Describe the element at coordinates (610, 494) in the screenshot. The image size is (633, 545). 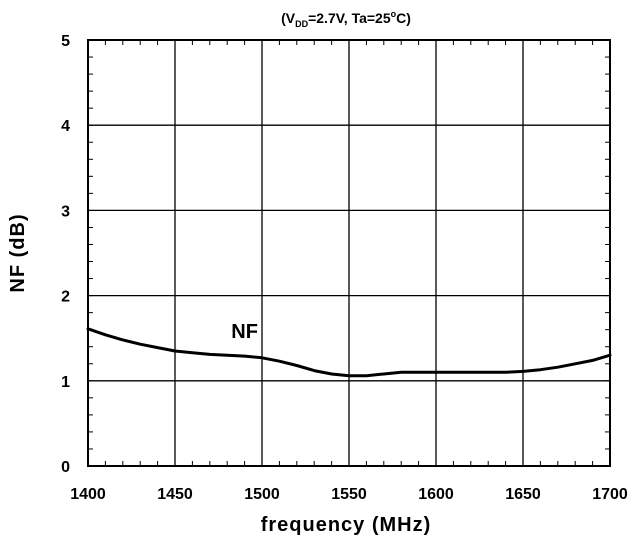
I see `x-tick-label: 1700` at that location.